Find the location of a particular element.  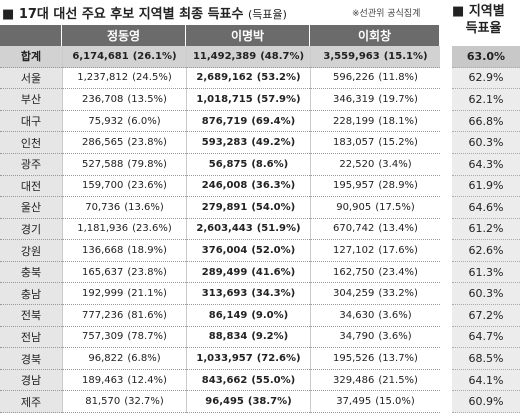

value-cell: 1,181,936 (23.6%) is located at coordinates (124, 229).